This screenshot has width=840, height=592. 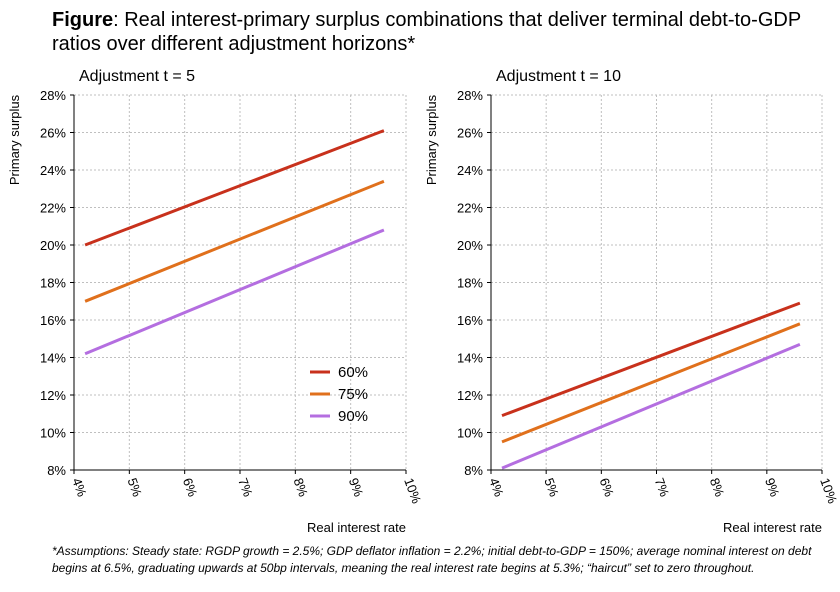 What do you see at coordinates (14, 139) in the screenshot?
I see `y-axis-label-left: Primary surplus` at bounding box center [14, 139].